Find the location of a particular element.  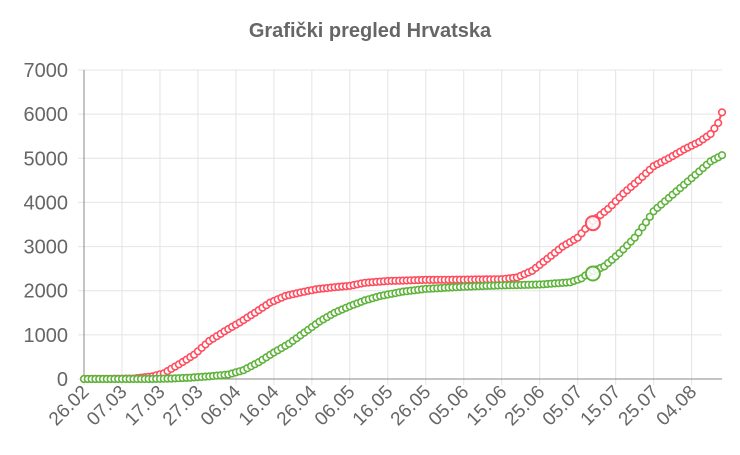

y-tick-label: 0 is located at coordinates (62, 380).